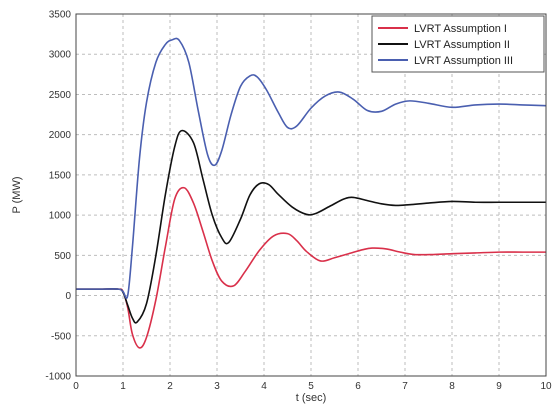 This screenshot has width=554, height=407. What do you see at coordinates (61, 336) in the screenshot?
I see `y-tick-label: -500` at bounding box center [61, 336].